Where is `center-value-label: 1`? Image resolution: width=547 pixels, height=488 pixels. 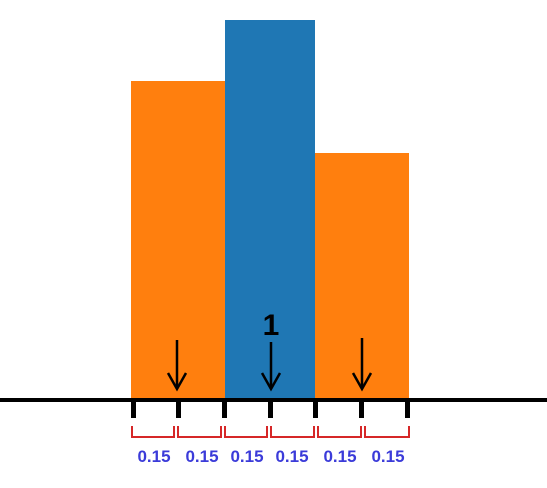
center-value-label: 1 is located at coordinates (271, 325).